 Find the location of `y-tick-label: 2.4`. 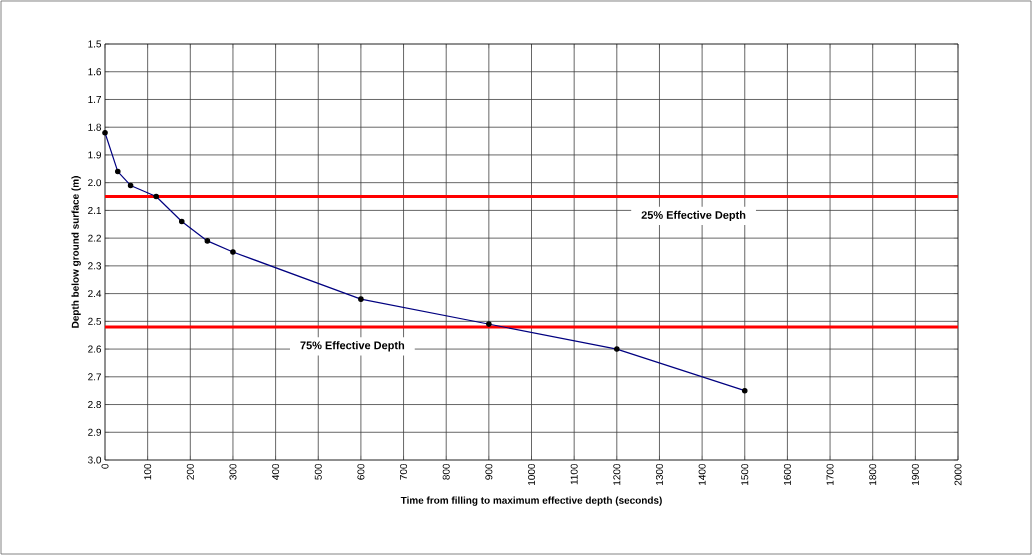

y-tick-label: 2.4 is located at coordinates (95, 294).